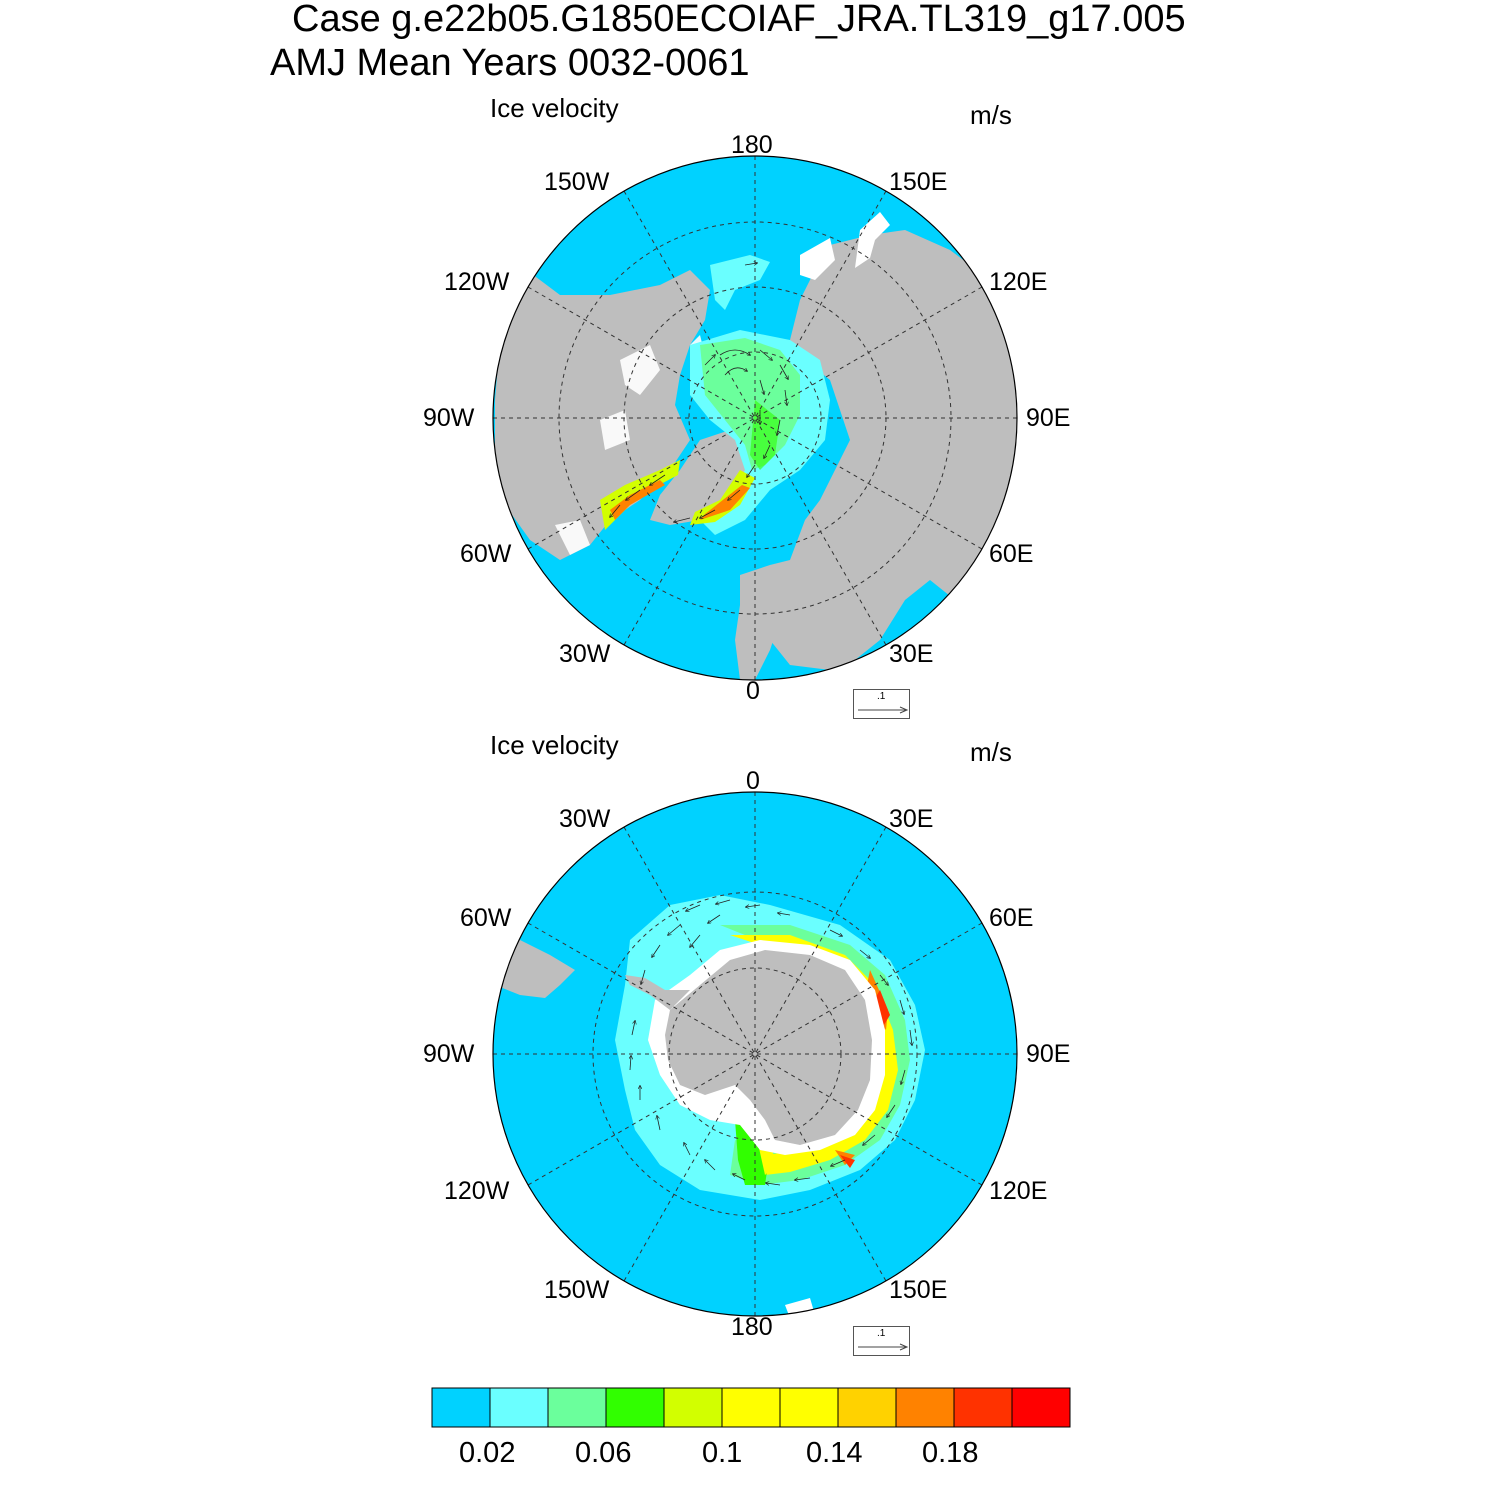  Describe the element at coordinates (477, 1191) in the screenshot. I see `p2-lon-ll1: 120W` at that location.